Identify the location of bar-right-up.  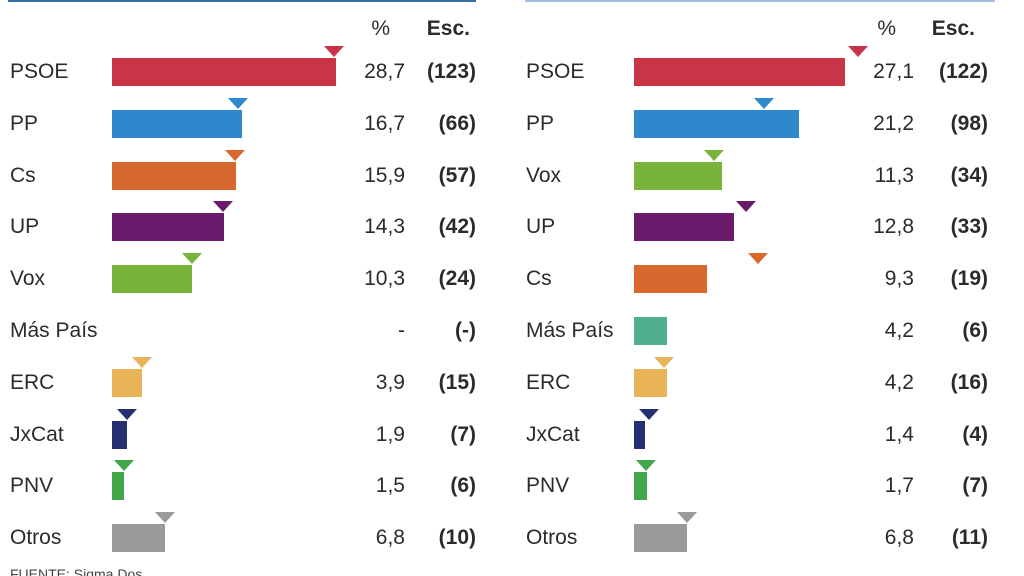
(684, 227).